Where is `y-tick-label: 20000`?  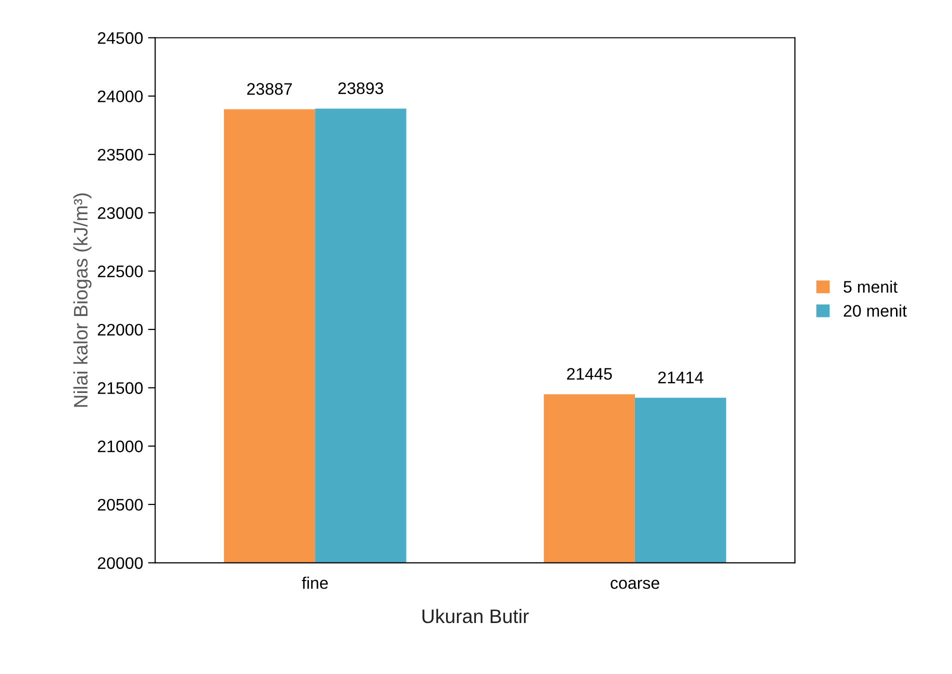
y-tick-label: 20000 is located at coordinates (120, 563).